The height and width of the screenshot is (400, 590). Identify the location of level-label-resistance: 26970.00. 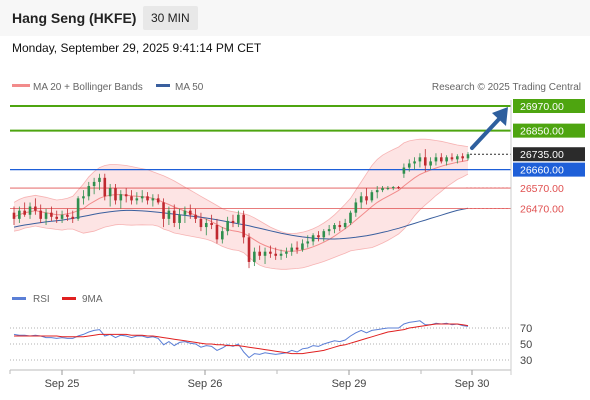
(542, 107).